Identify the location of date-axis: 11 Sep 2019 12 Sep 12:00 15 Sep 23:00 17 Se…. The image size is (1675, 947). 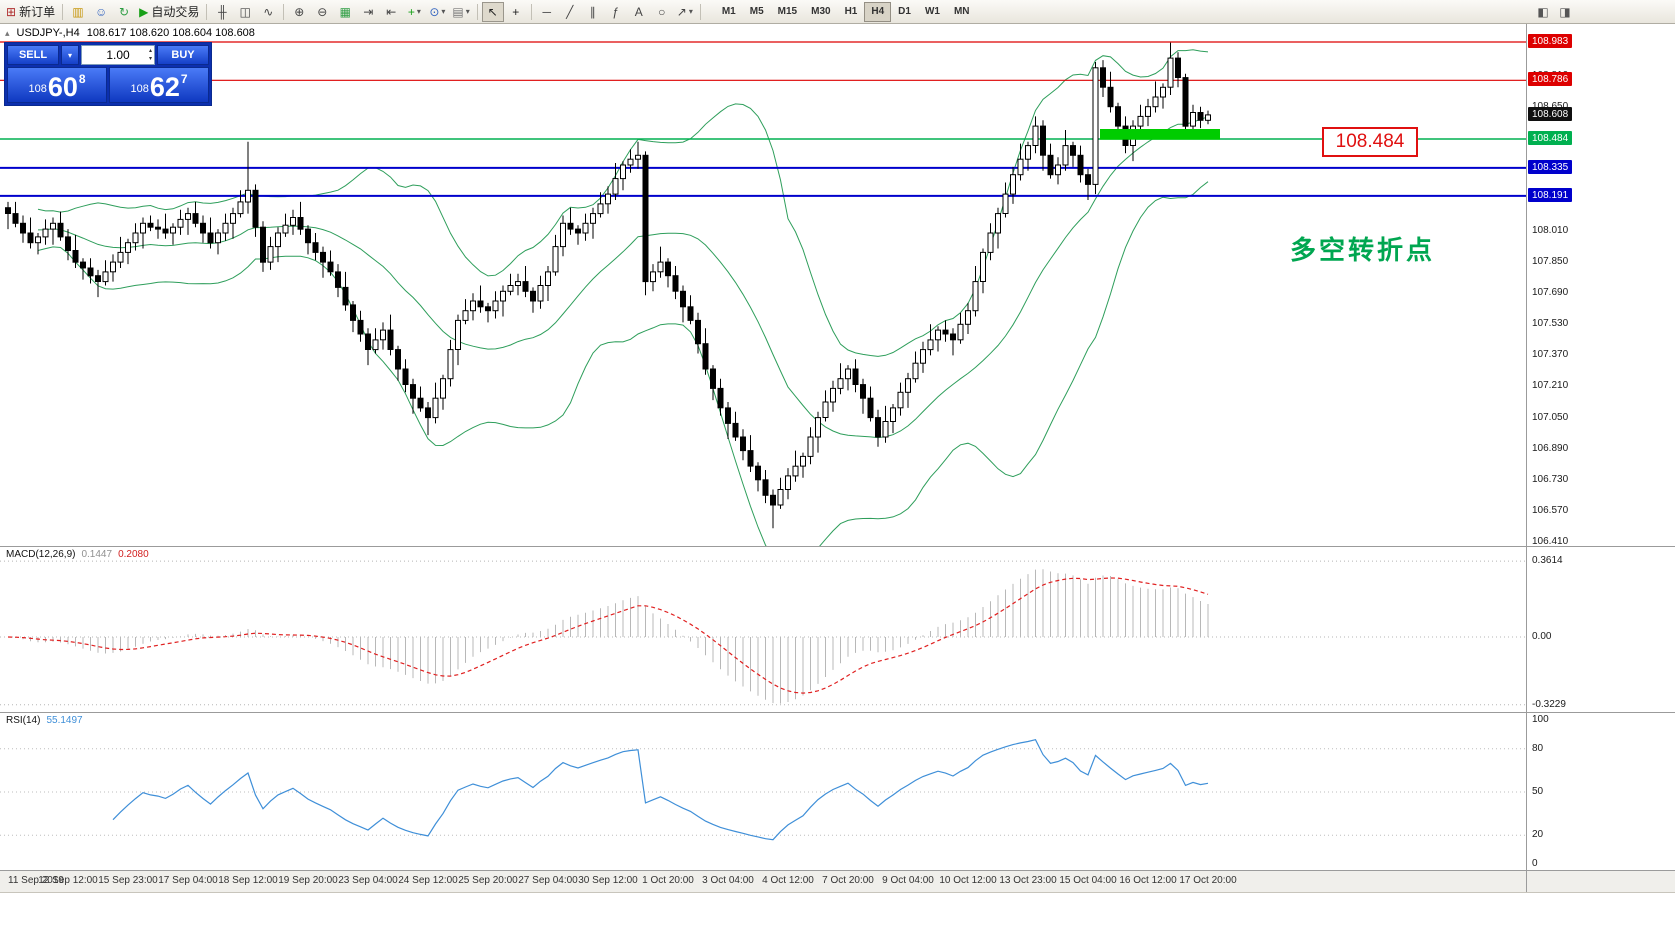
(837, 881).